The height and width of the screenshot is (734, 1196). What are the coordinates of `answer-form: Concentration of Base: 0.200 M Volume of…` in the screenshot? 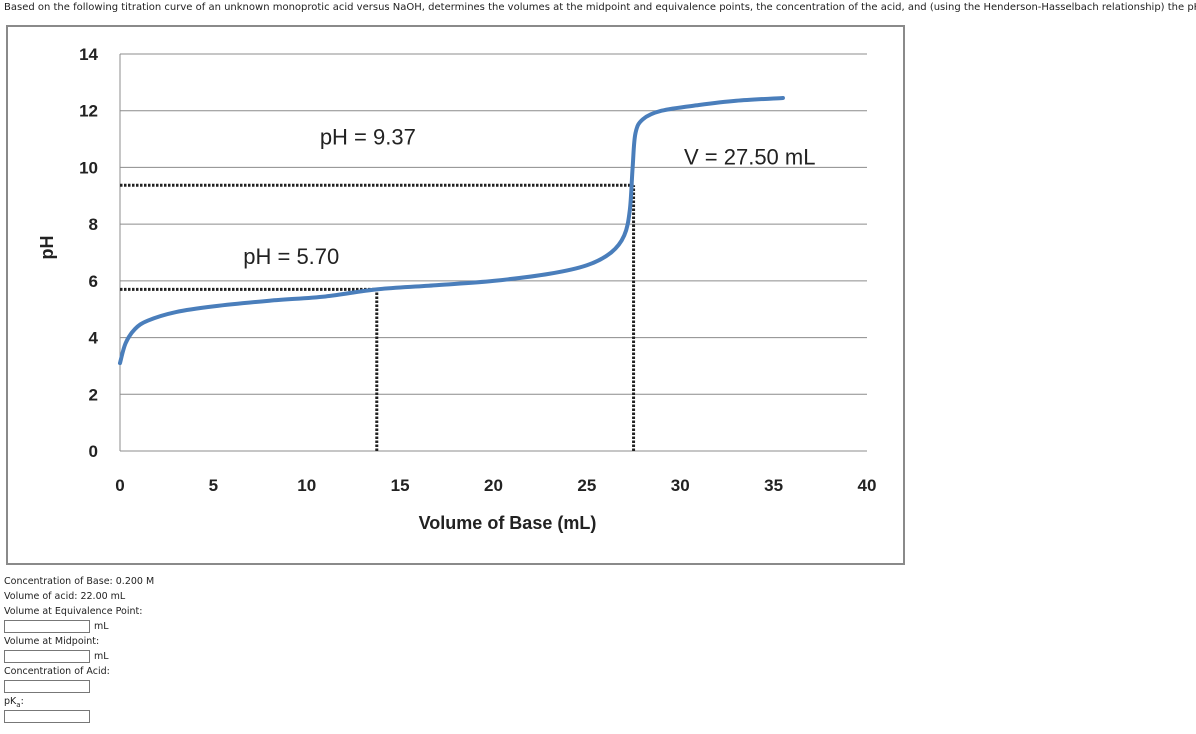 It's located at (79, 649).